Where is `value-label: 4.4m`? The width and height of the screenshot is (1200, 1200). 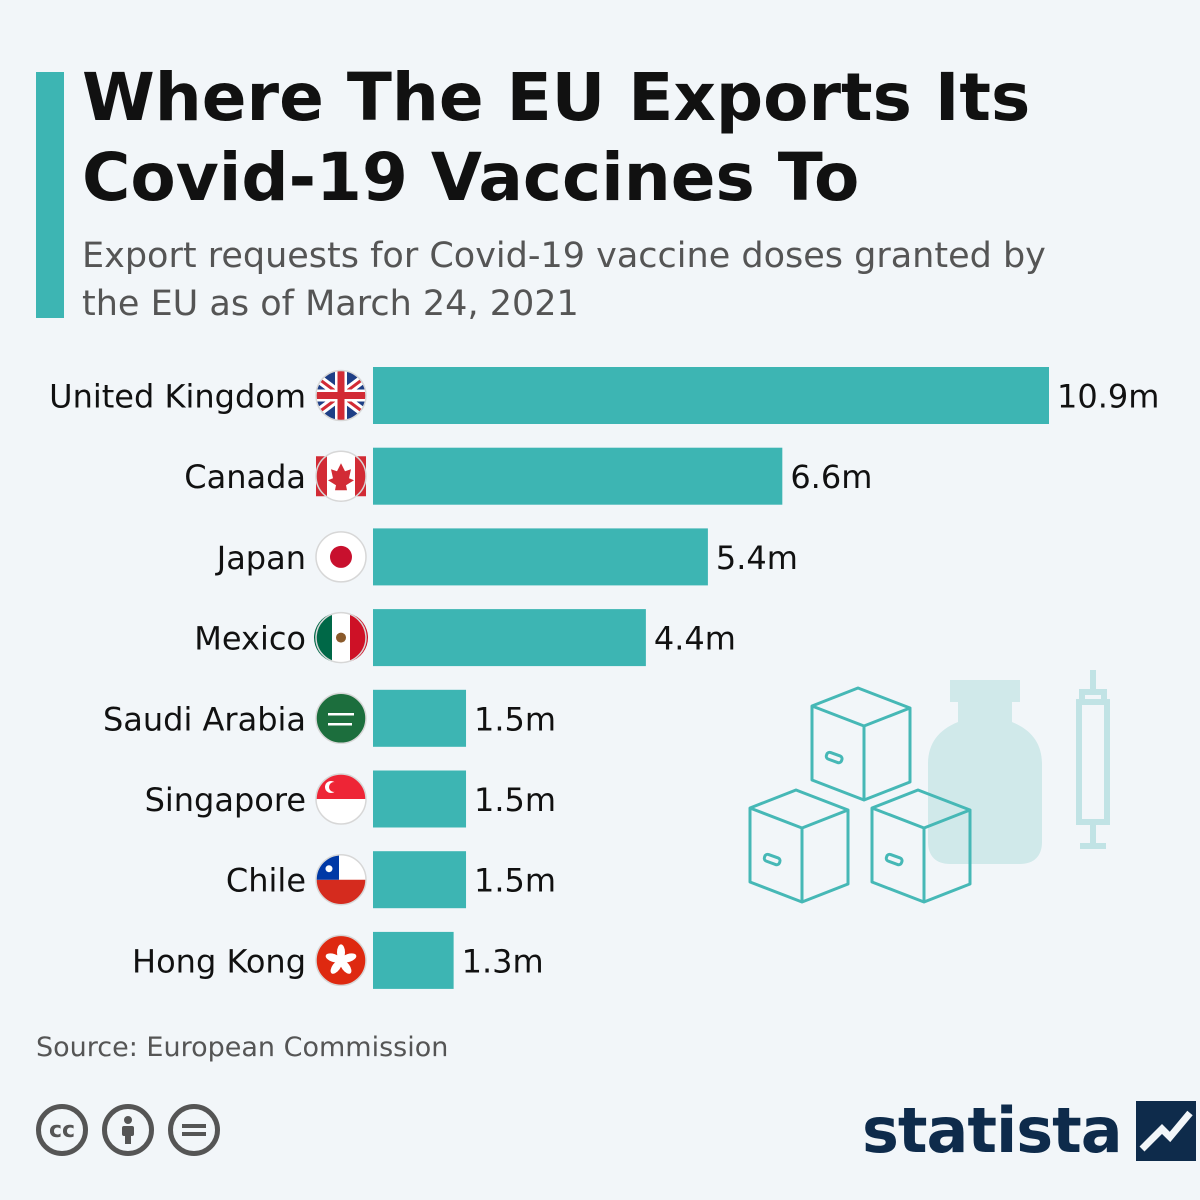 value-label: 4.4m is located at coordinates (695, 639).